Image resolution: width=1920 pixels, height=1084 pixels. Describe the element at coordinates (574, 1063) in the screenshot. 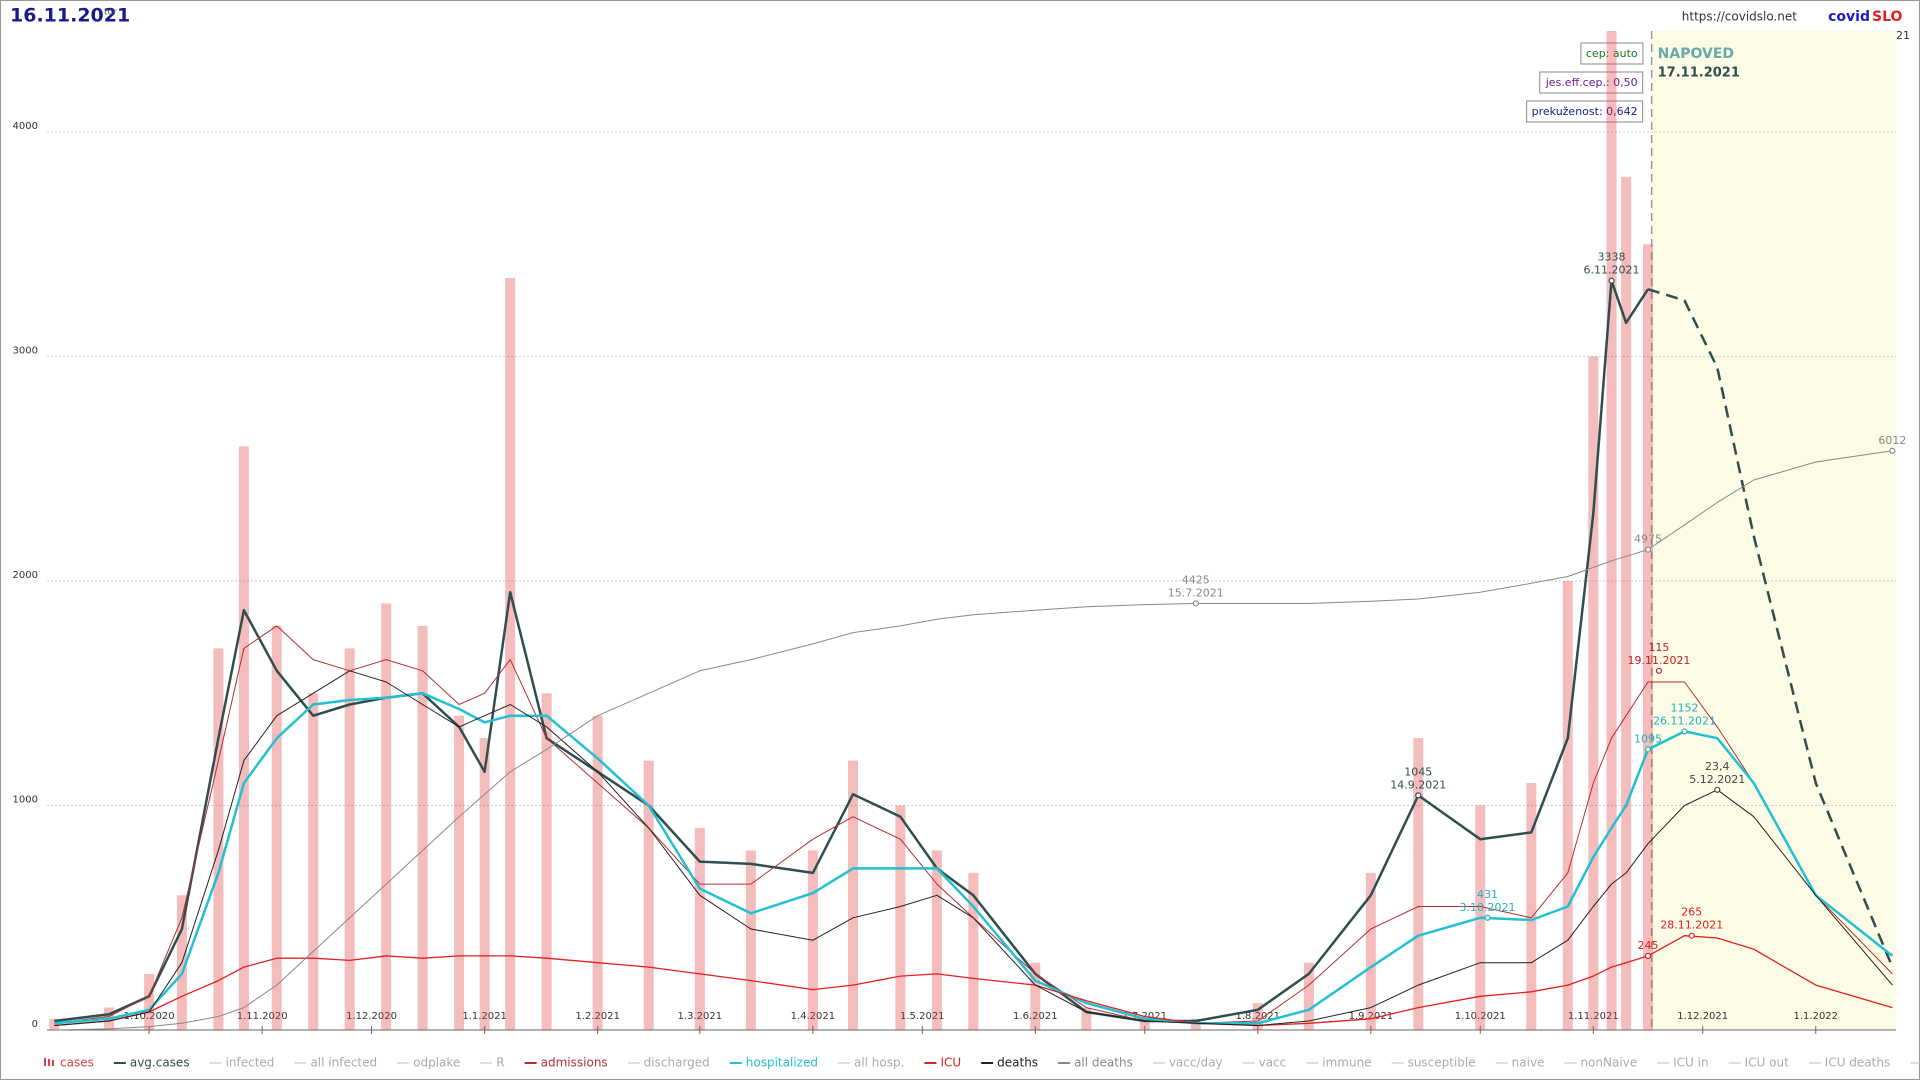

I see `legend-label: admissions` at that location.